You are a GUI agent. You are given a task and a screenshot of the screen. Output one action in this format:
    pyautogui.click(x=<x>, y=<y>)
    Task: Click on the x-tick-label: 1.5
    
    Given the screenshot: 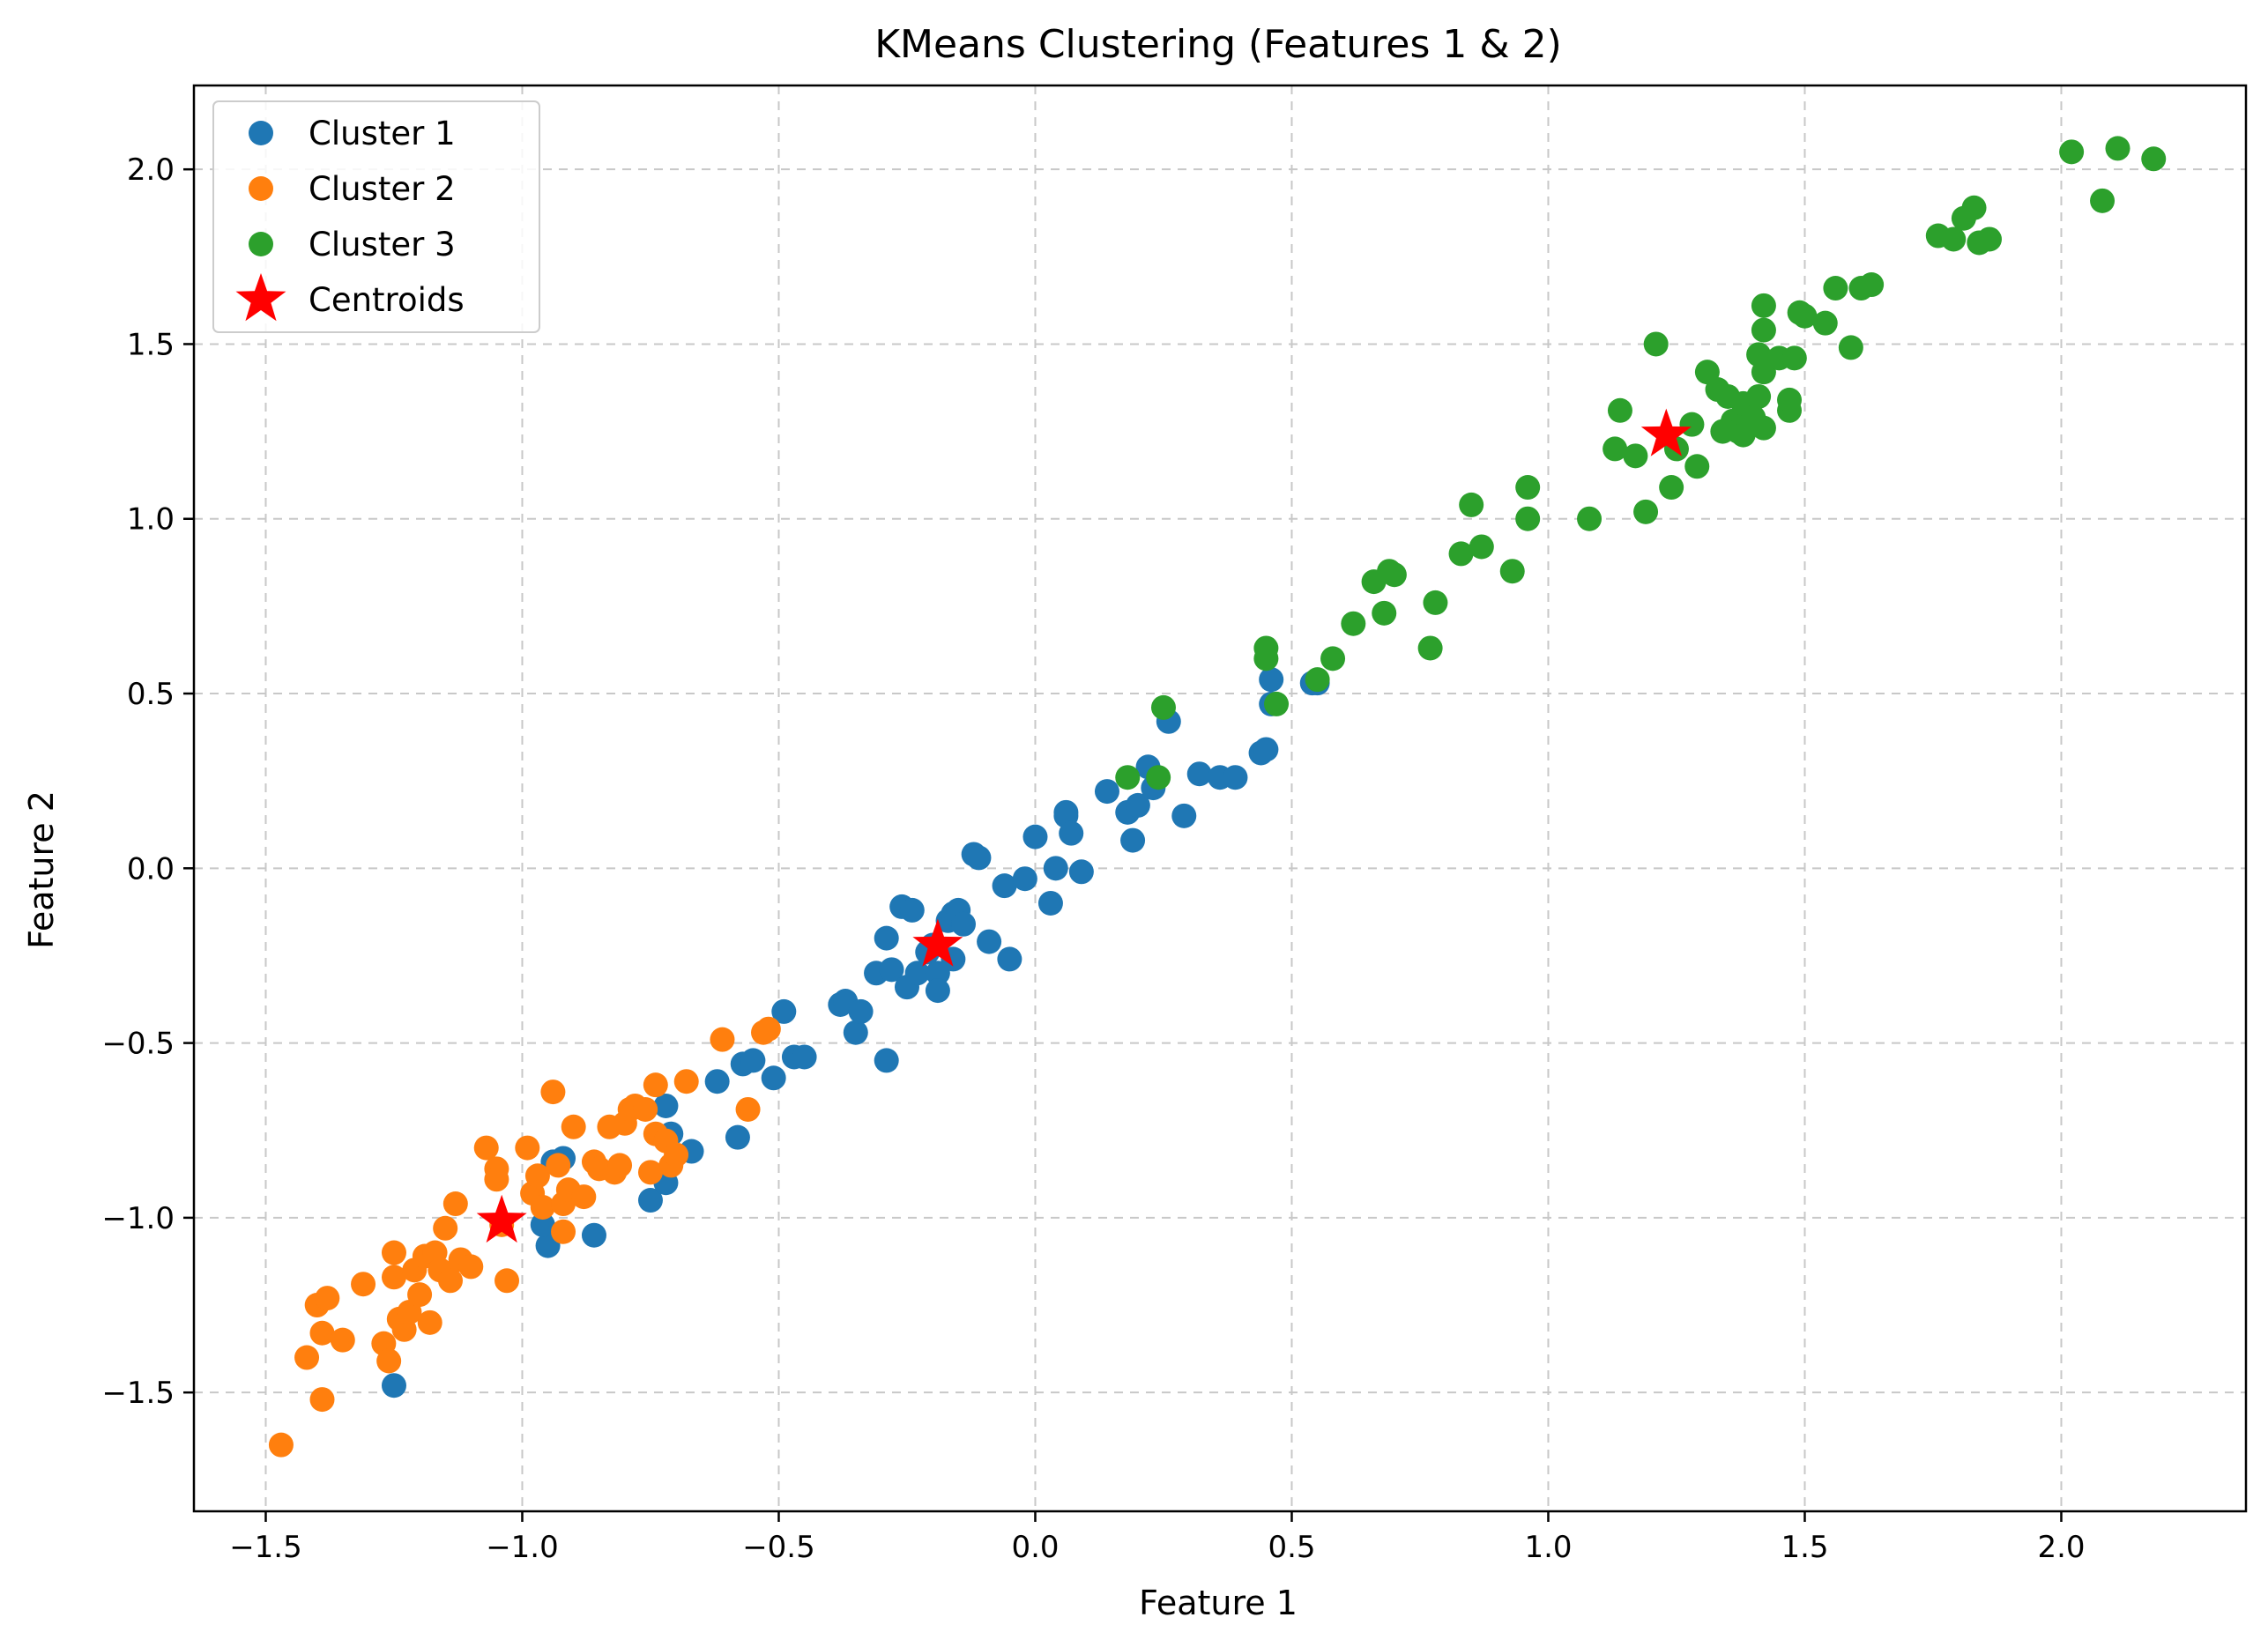 What is the action you would take?
    pyautogui.click(x=1805, y=1547)
    